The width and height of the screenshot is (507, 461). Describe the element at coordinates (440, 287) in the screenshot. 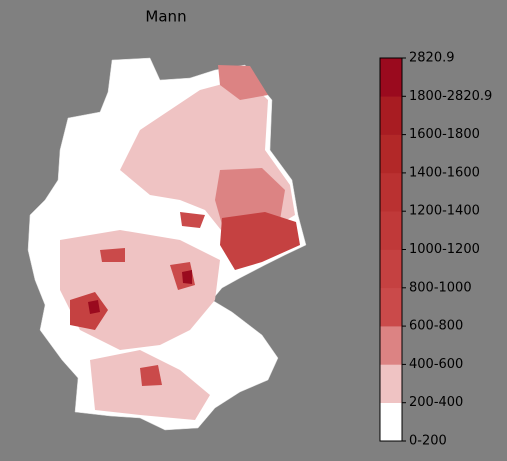

I see `colorbar-label: 800-1000` at that location.